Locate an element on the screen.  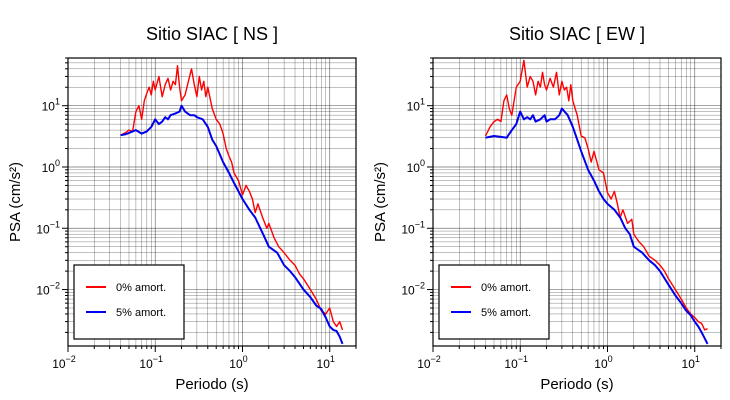
ew-x-tick-label: 10¹ is located at coordinates (691, 362).